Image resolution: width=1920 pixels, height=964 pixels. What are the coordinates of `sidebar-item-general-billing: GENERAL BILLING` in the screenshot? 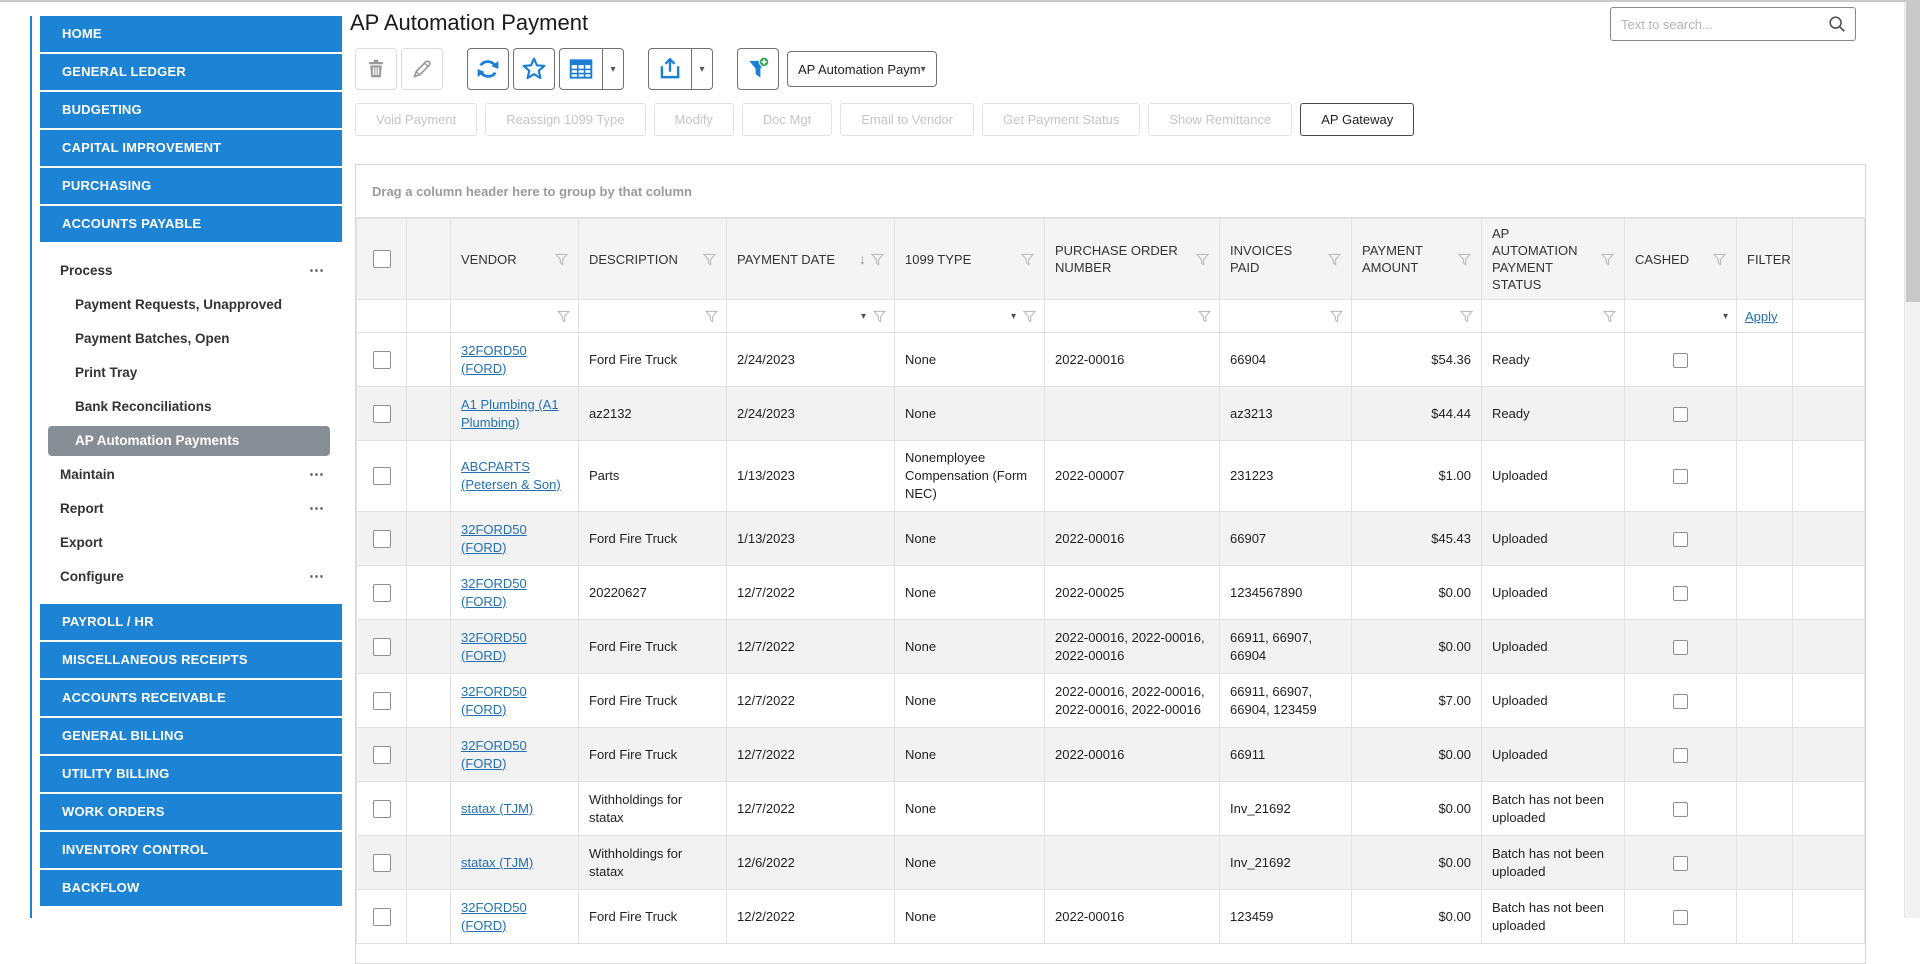 It's located at (191, 736).